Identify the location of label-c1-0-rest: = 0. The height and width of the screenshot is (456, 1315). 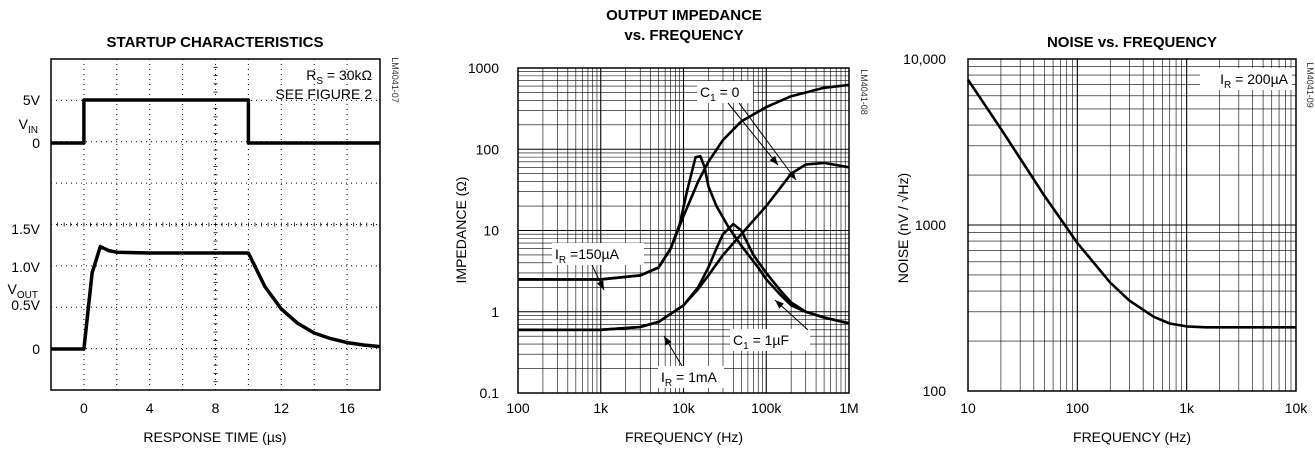
(728, 92).